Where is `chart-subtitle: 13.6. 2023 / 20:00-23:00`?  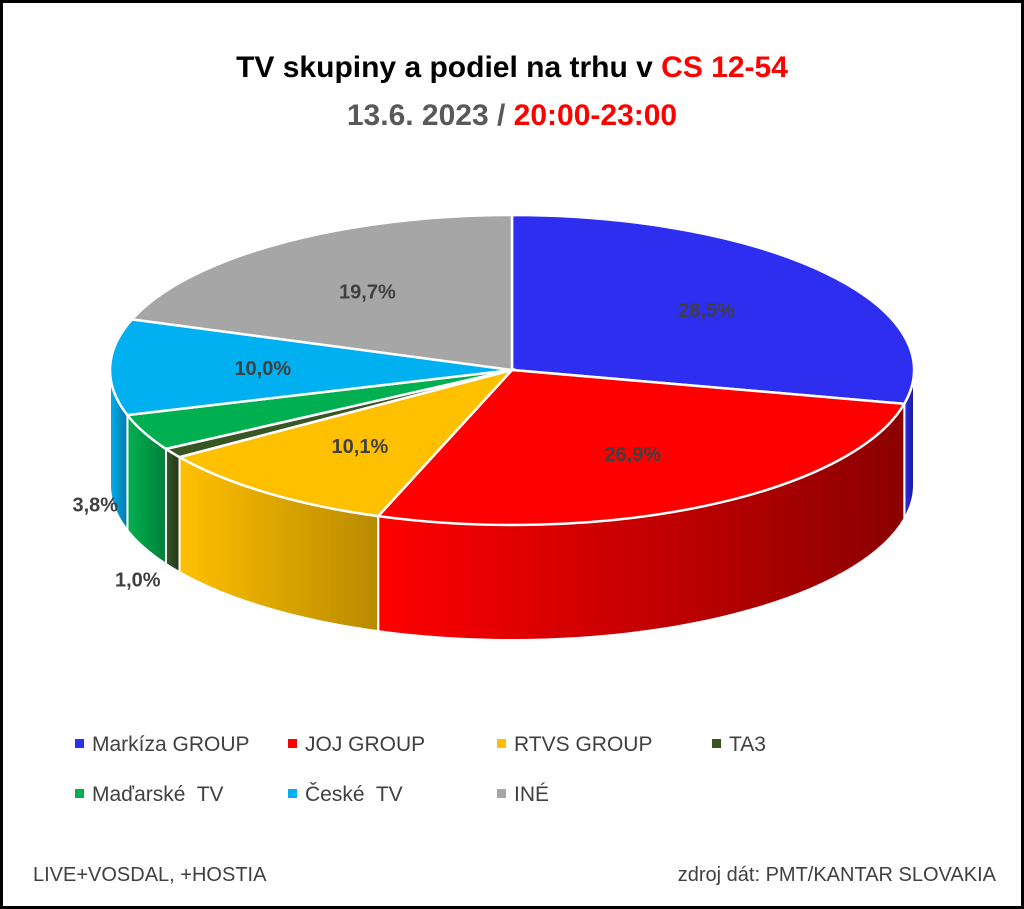
chart-subtitle: 13.6. 2023 / 20:00-23:00 is located at coordinates (512, 116).